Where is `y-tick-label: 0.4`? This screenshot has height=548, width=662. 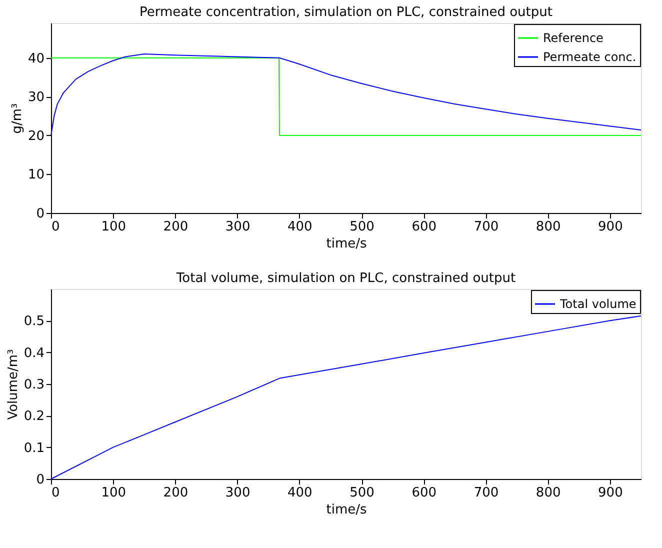 y-tick-label: 0.4 is located at coordinates (34, 353).